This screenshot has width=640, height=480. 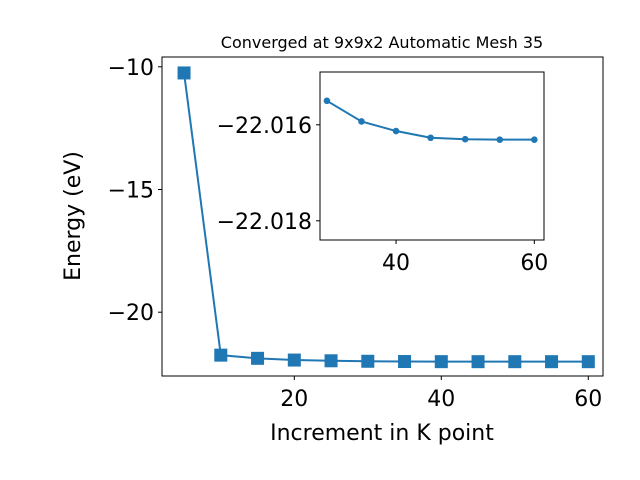 I want to click on inset-y-tick-label: −22.016, so click(x=264, y=126).